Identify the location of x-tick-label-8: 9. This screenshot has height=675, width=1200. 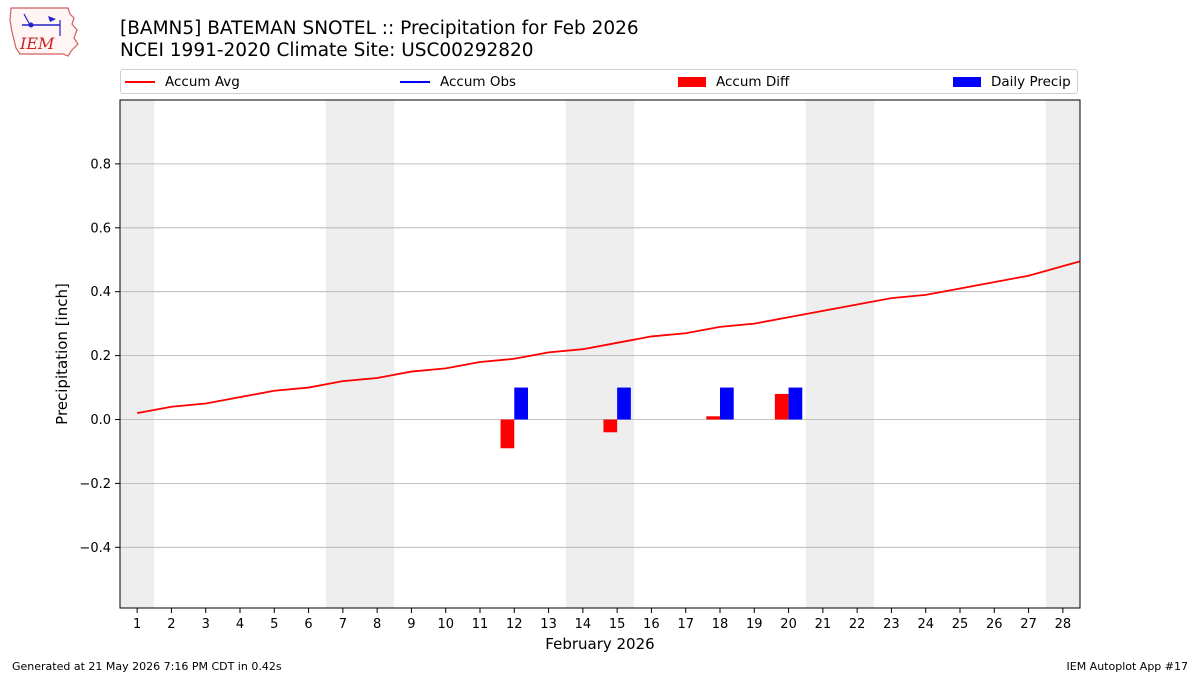
(411, 624).